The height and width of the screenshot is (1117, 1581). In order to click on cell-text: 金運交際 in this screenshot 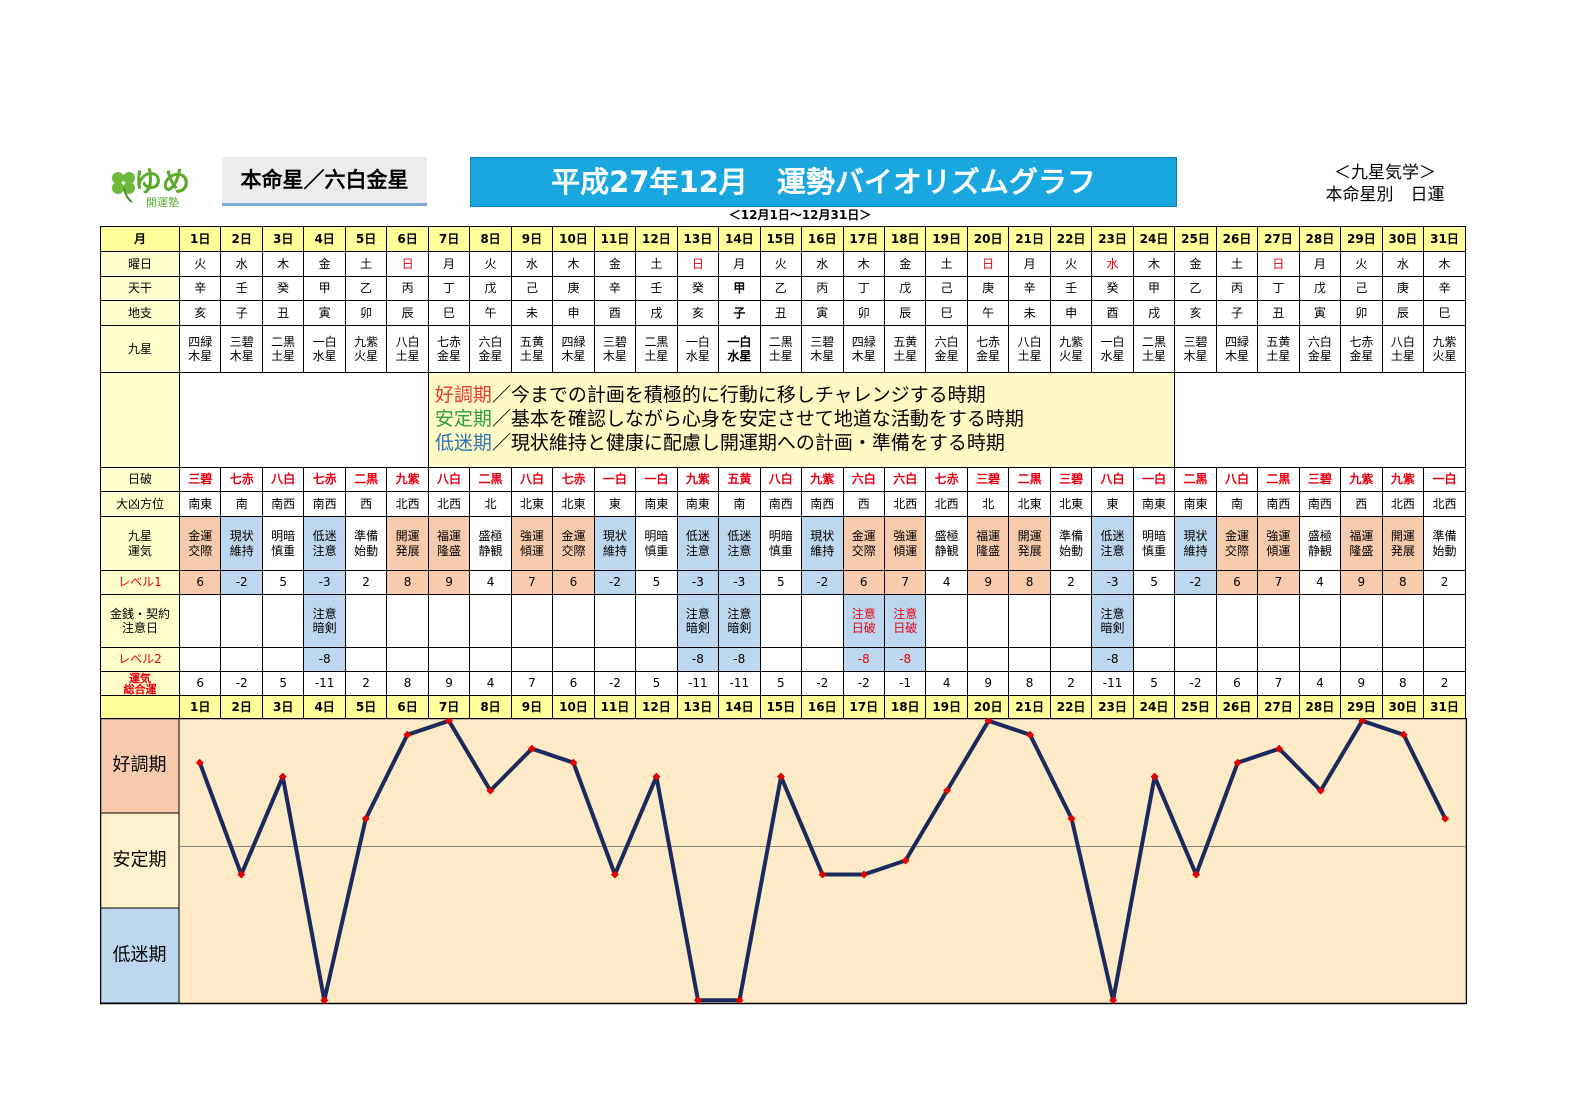, I will do `click(1236, 543)`.